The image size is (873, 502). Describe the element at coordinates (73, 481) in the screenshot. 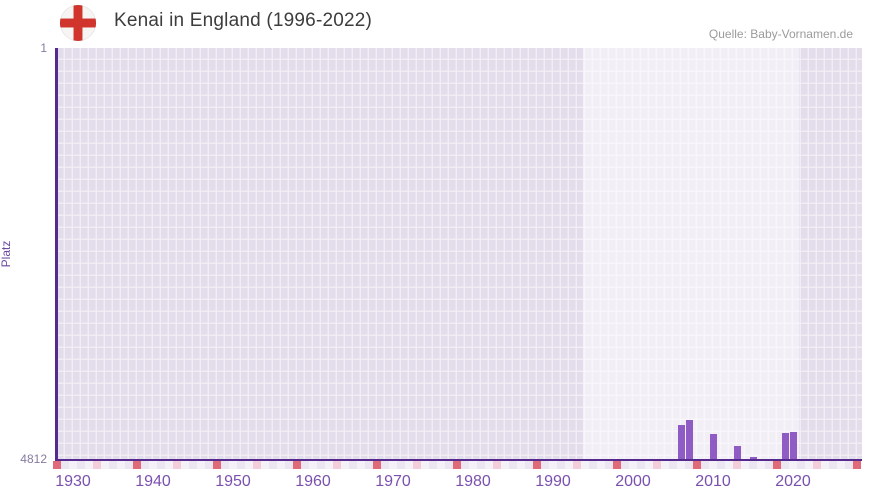

I see `x-tick-label: 1930` at that location.